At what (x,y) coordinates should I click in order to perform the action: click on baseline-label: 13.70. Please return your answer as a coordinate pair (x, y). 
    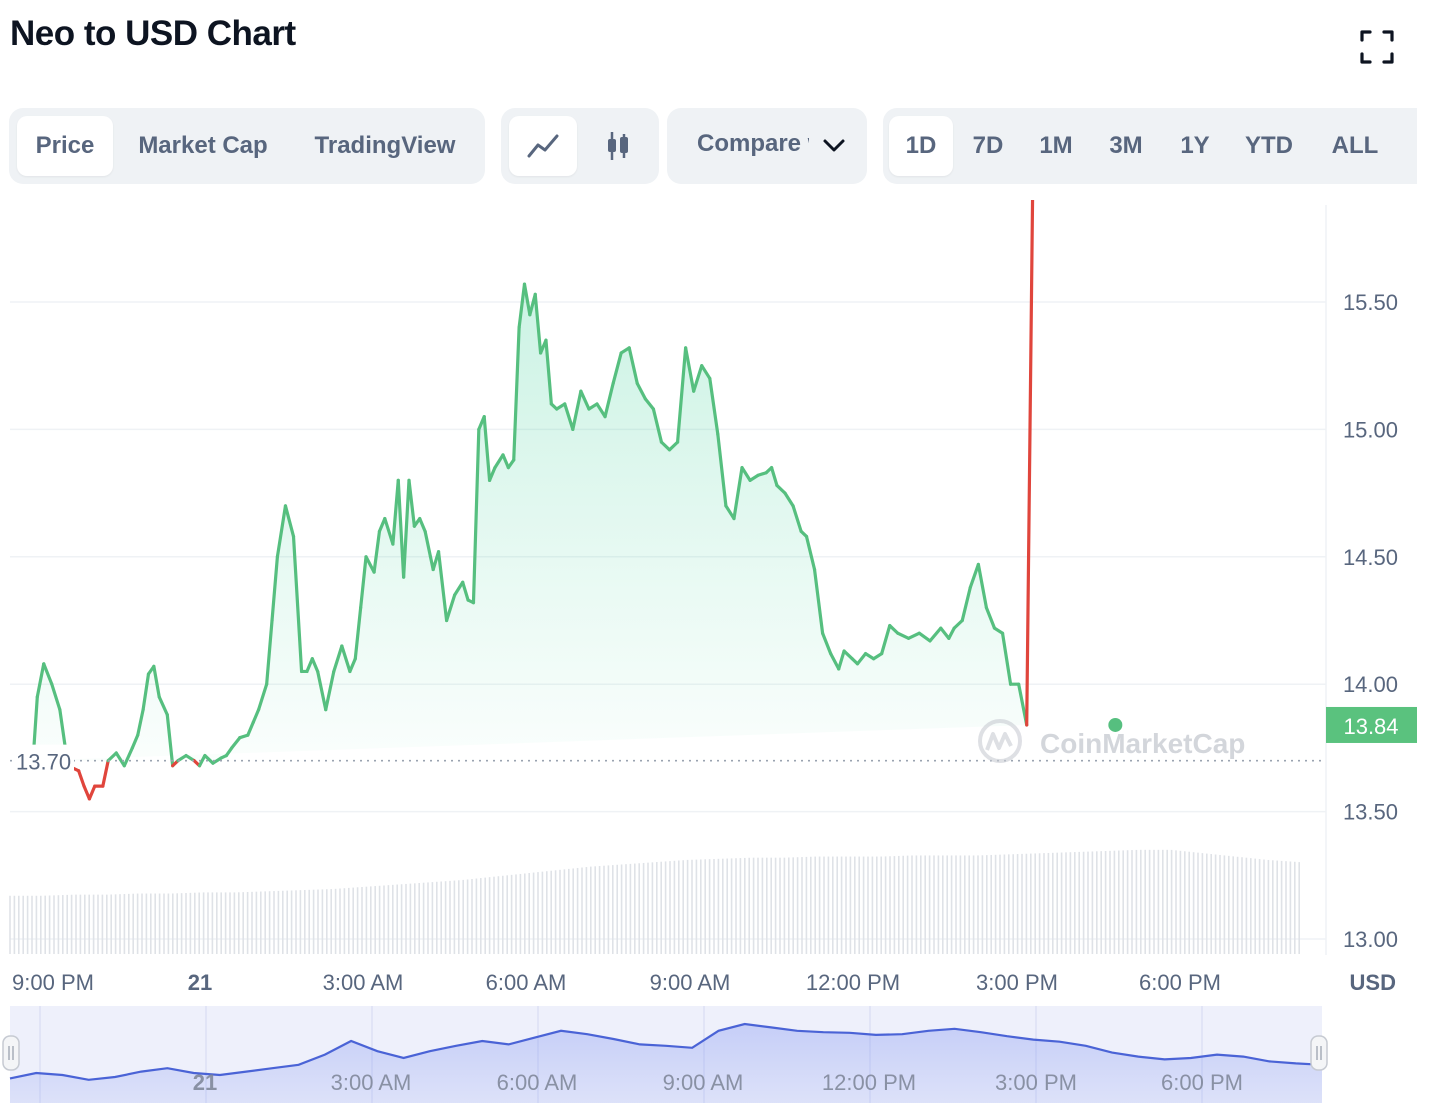
    Looking at the image, I should click on (43, 762).